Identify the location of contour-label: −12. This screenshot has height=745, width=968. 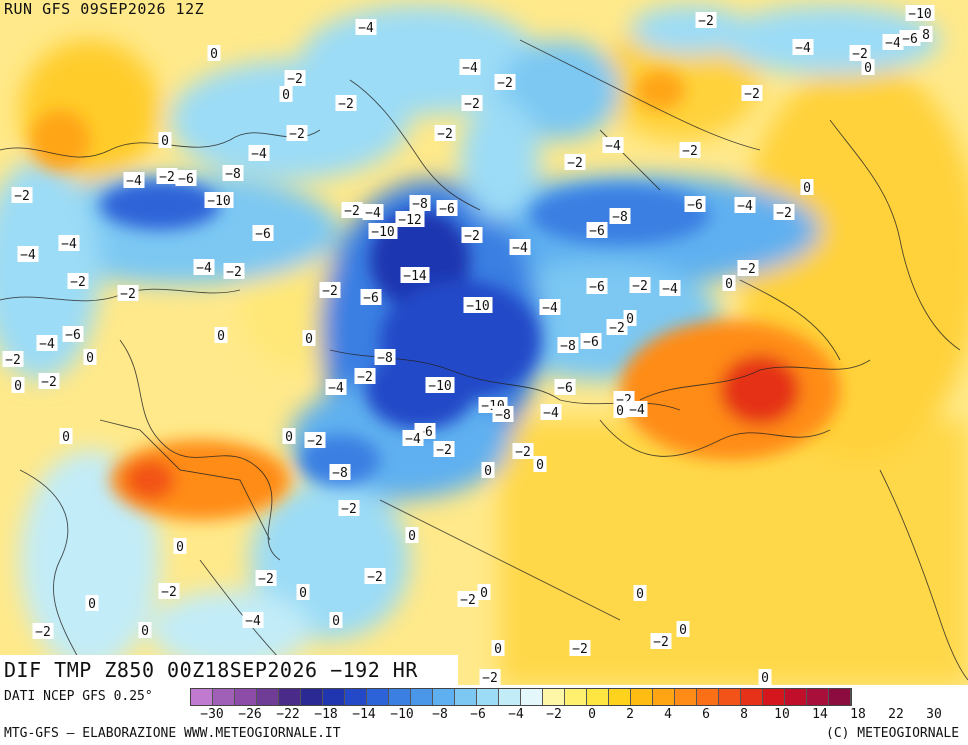
(410, 219).